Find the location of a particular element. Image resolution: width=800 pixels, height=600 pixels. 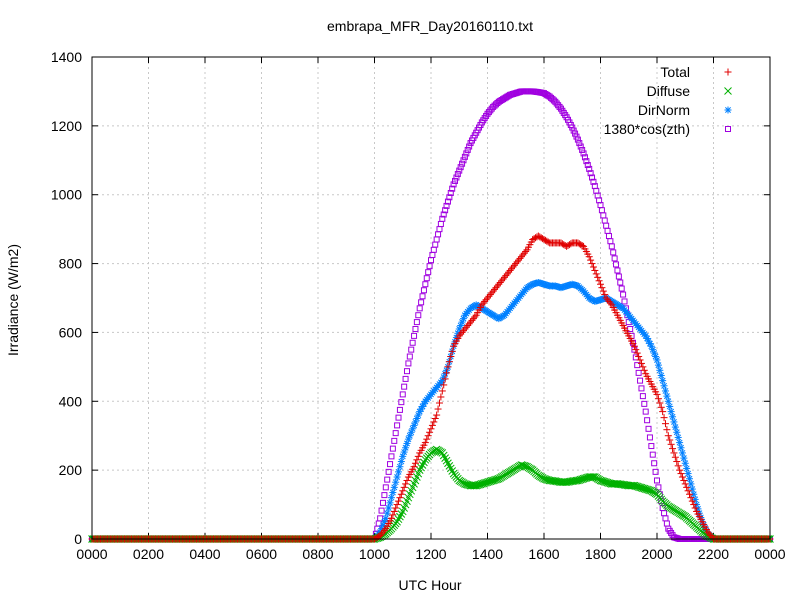

legend-label: 1380*cos(zth) is located at coordinates (647, 129).